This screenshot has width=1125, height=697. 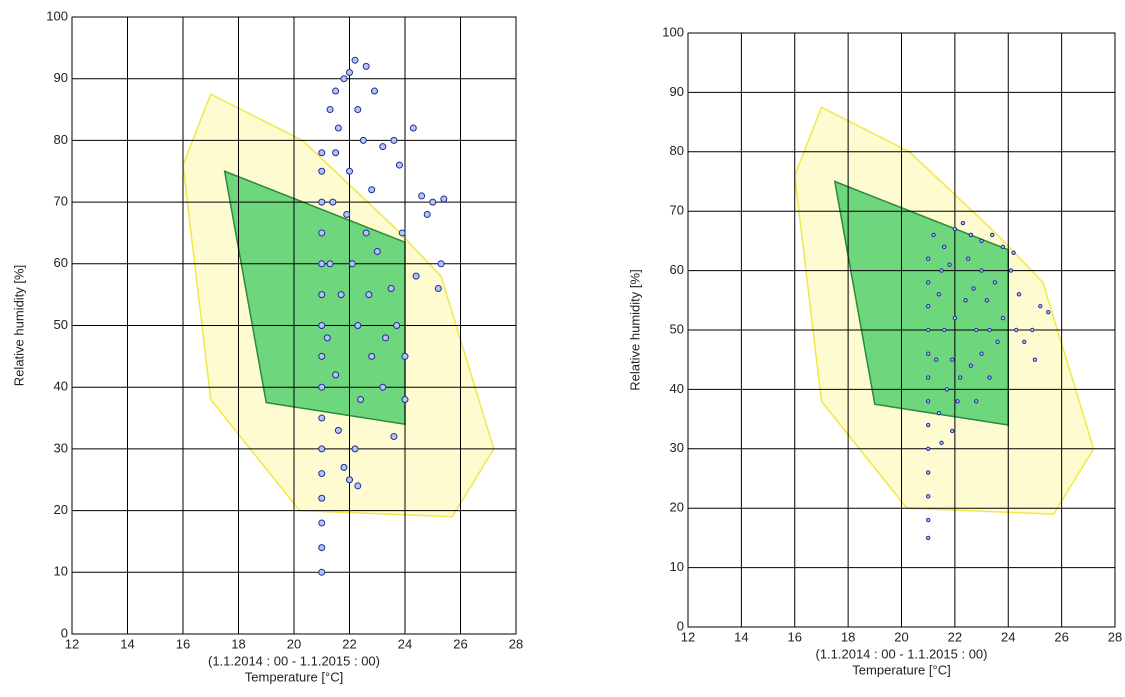 I want to click on x-tick-label: 22, so click(x=349, y=643).